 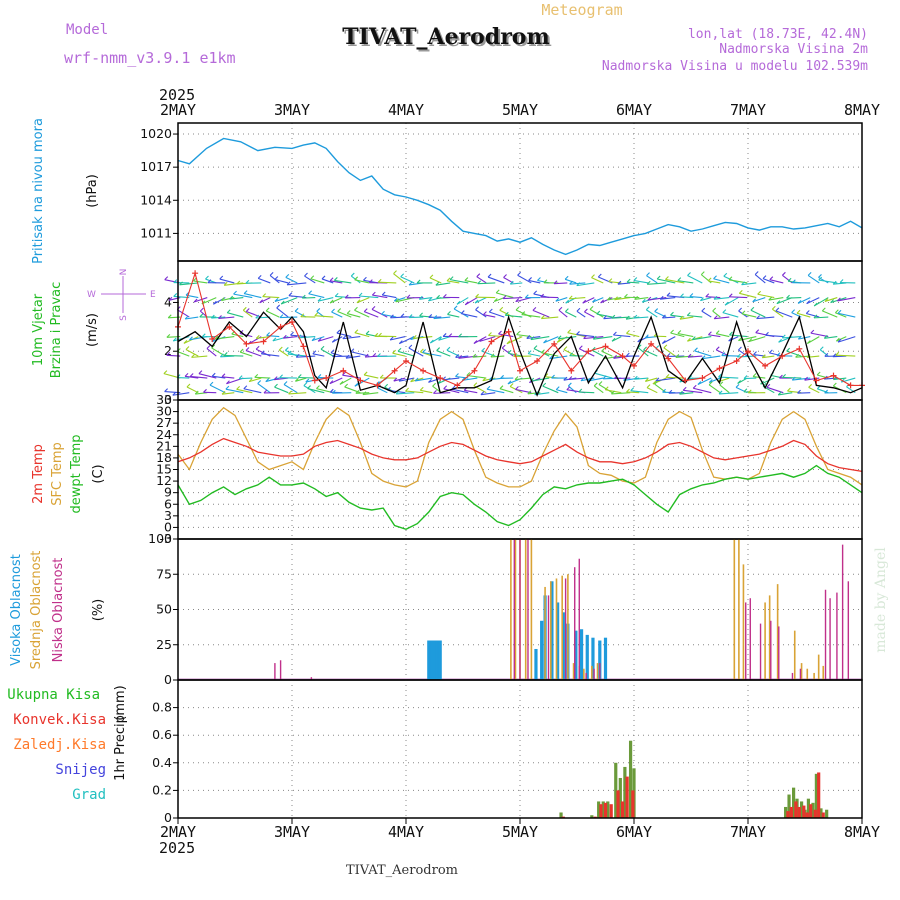 I want to click on y-tick-label: 6, so click(x=168, y=503).